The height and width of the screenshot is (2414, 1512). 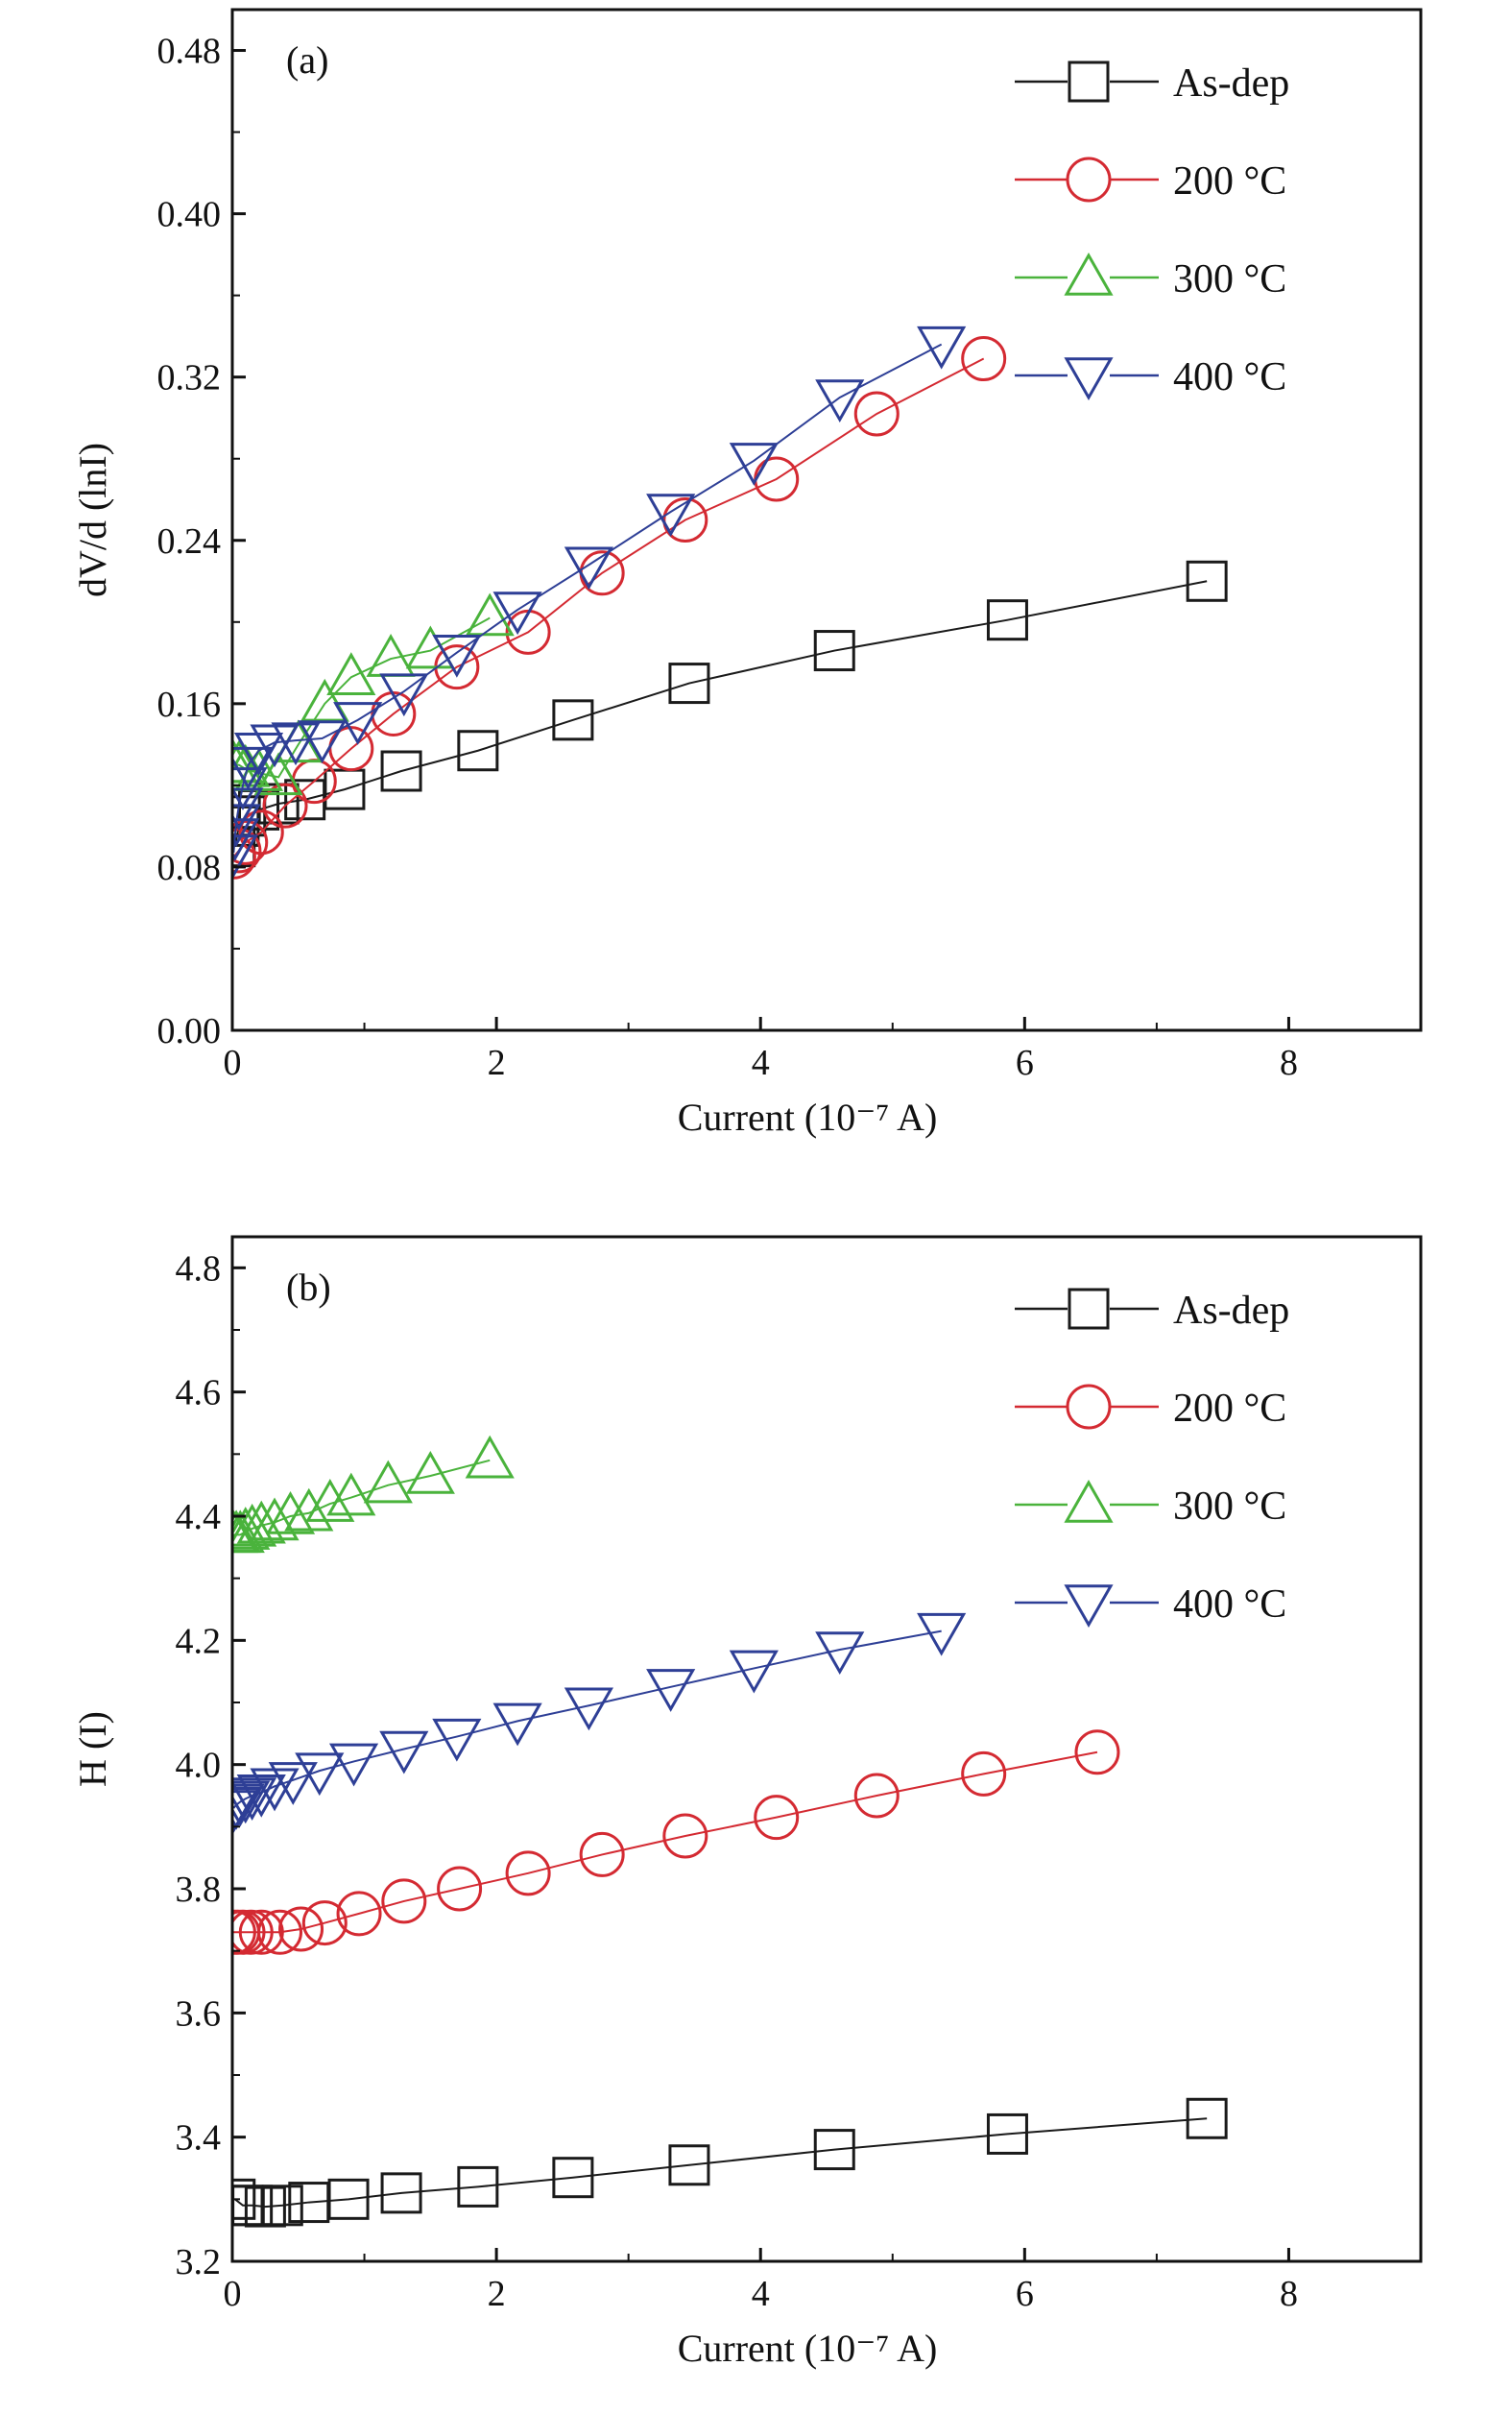 I want to click on y-tick-label: 0.00, so click(x=189, y=1031).